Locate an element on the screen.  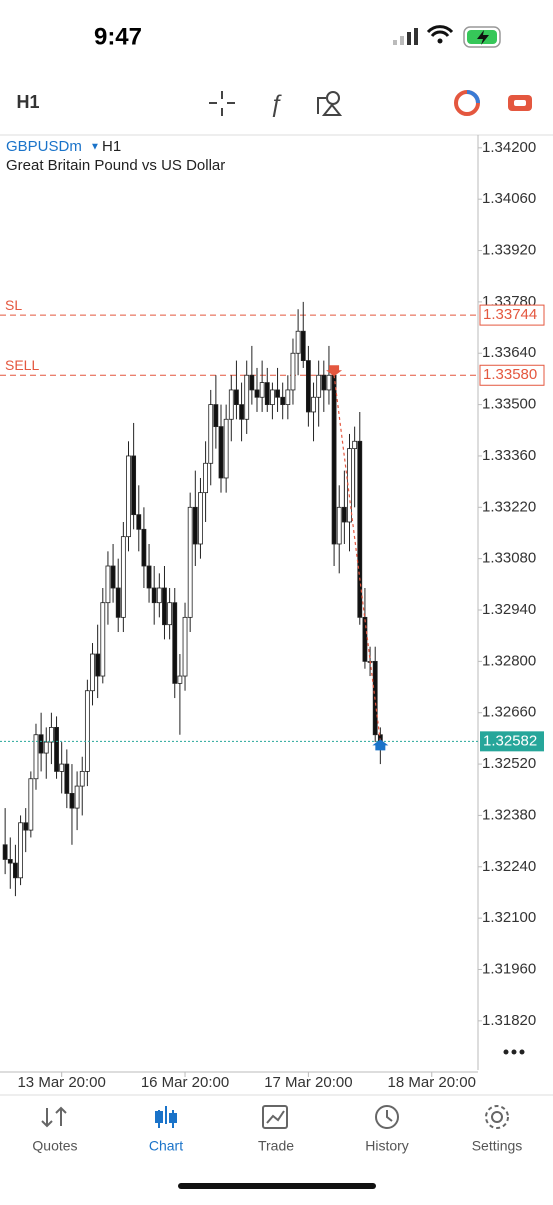
x-tick-label: 13 Mar 20:00 is located at coordinates (61, 1082).